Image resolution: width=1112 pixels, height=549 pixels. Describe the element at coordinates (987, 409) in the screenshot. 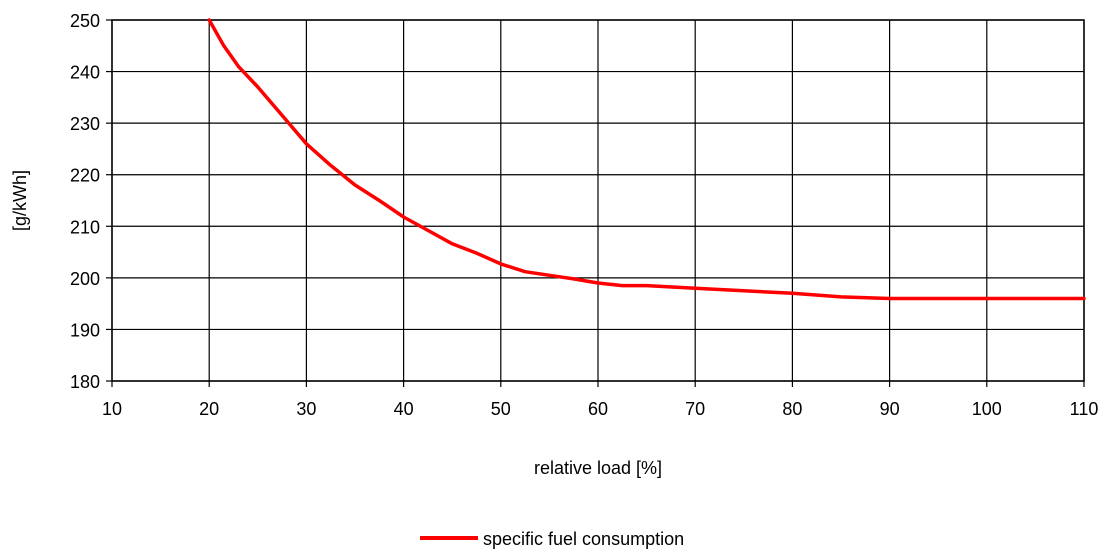

I see `x-tick-label: 100` at that location.